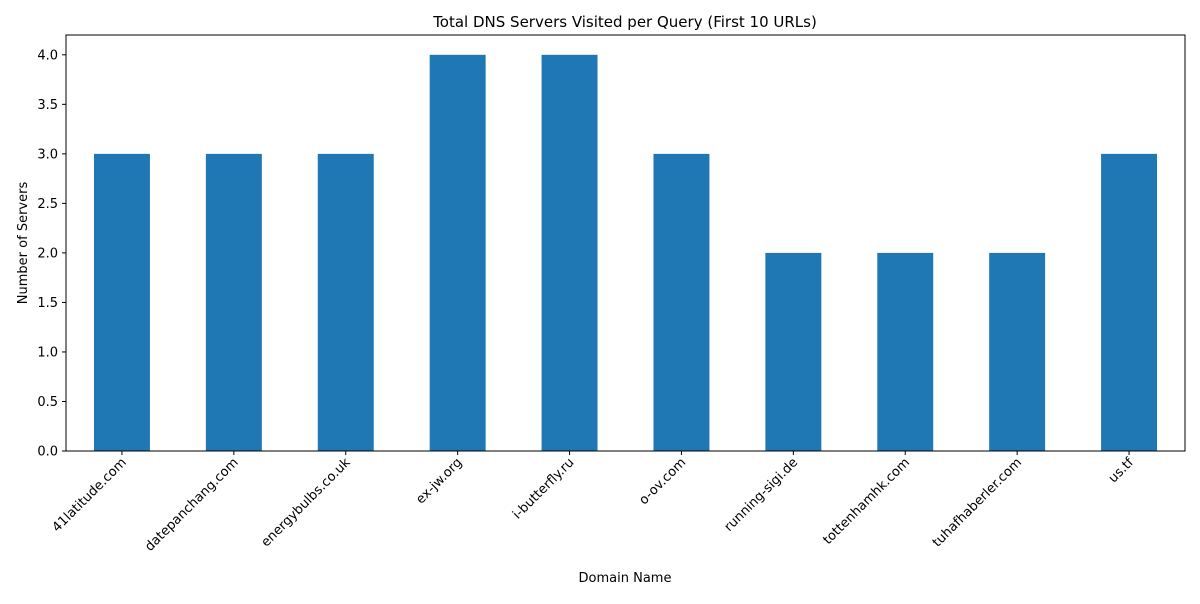 The image size is (1200, 604). Describe the element at coordinates (625, 578) in the screenshot. I see `x-axis-label: Domain Name` at that location.